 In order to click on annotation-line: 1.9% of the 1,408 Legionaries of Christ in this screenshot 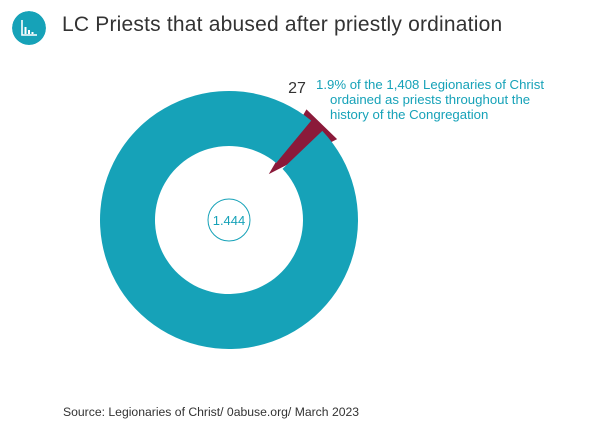, I will do `click(430, 84)`.